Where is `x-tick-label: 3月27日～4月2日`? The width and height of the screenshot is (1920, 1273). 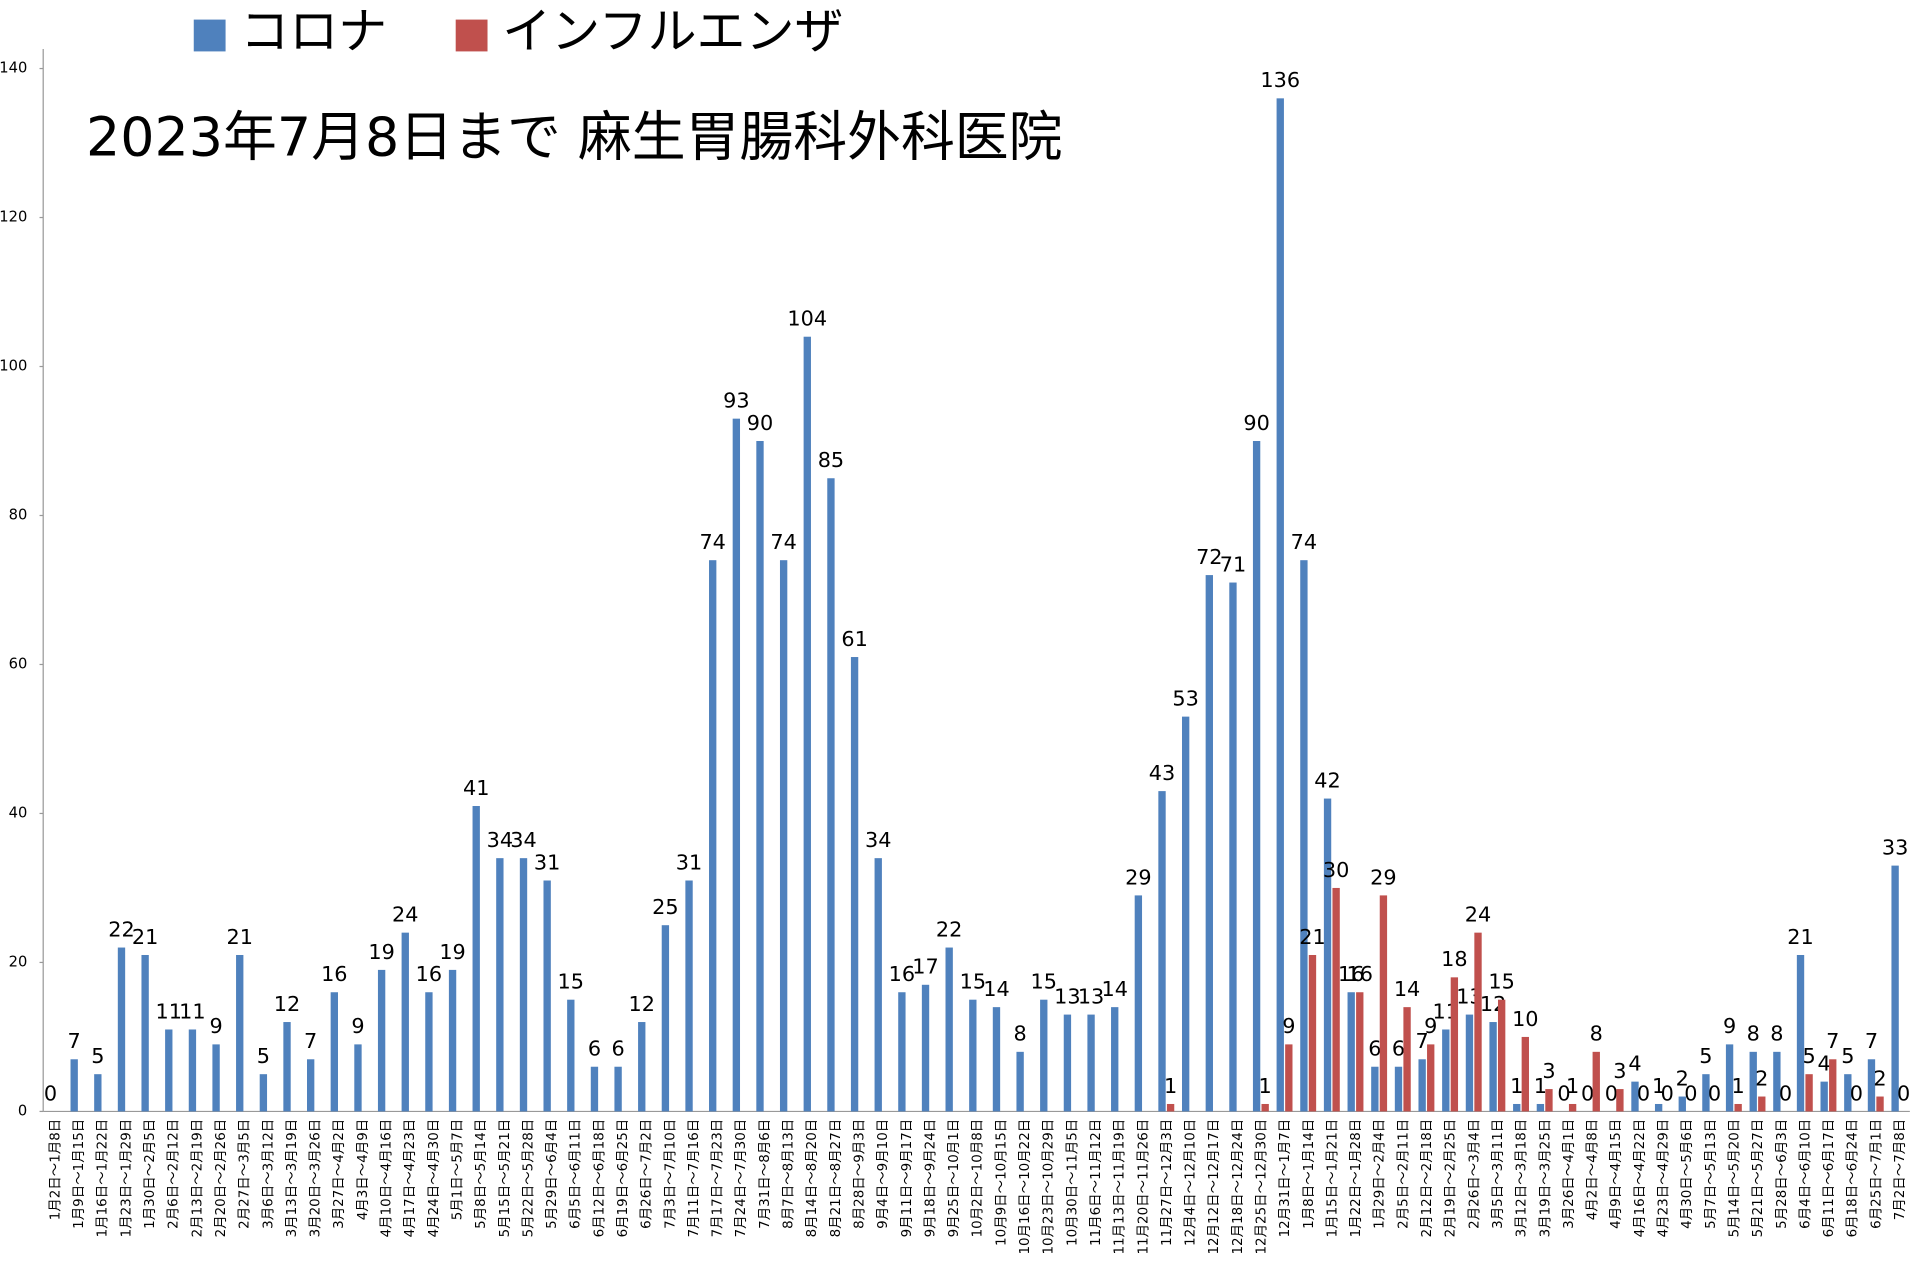 x-tick-label: 3月27日～4月2日 is located at coordinates (339, 1174).